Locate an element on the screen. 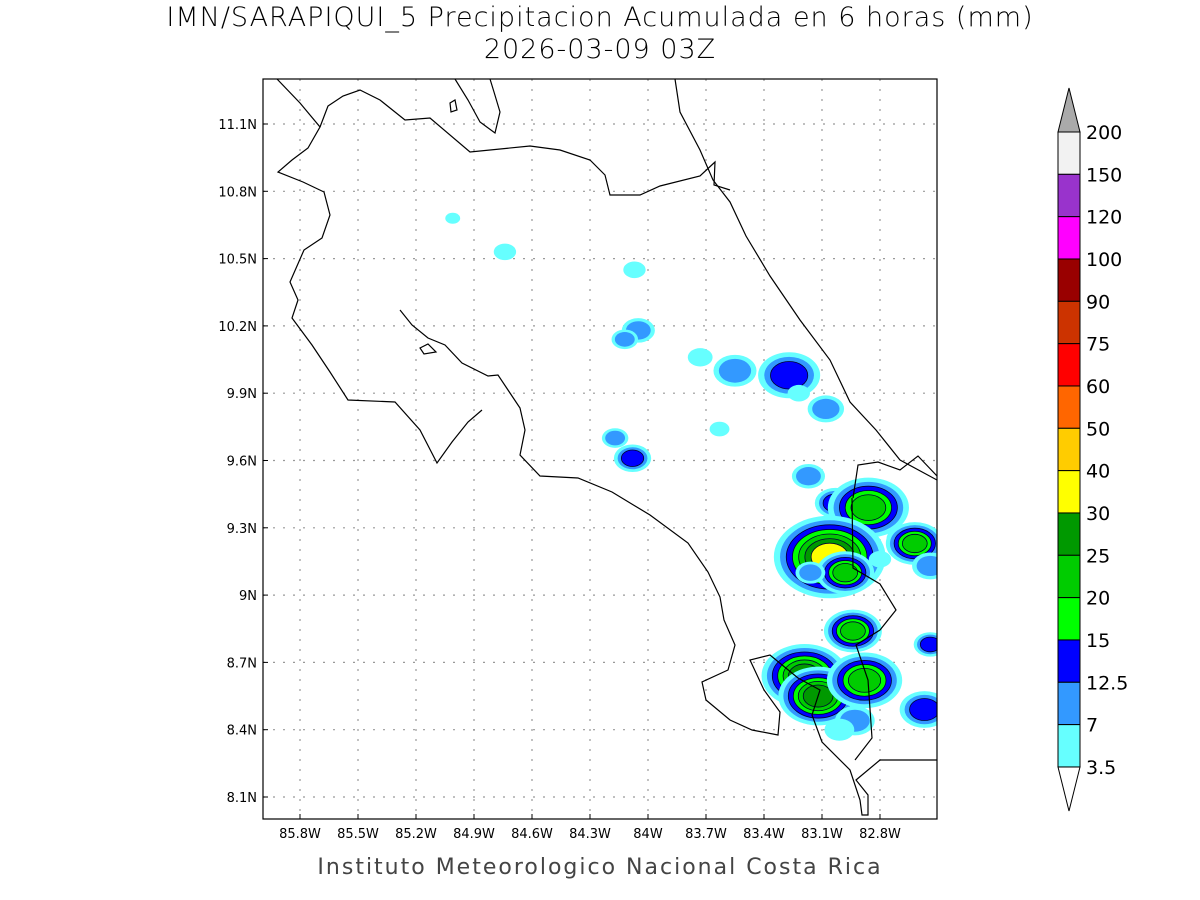 This screenshot has width=1200, height=900. lat-tick-label: 9.9N is located at coordinates (242, 394).